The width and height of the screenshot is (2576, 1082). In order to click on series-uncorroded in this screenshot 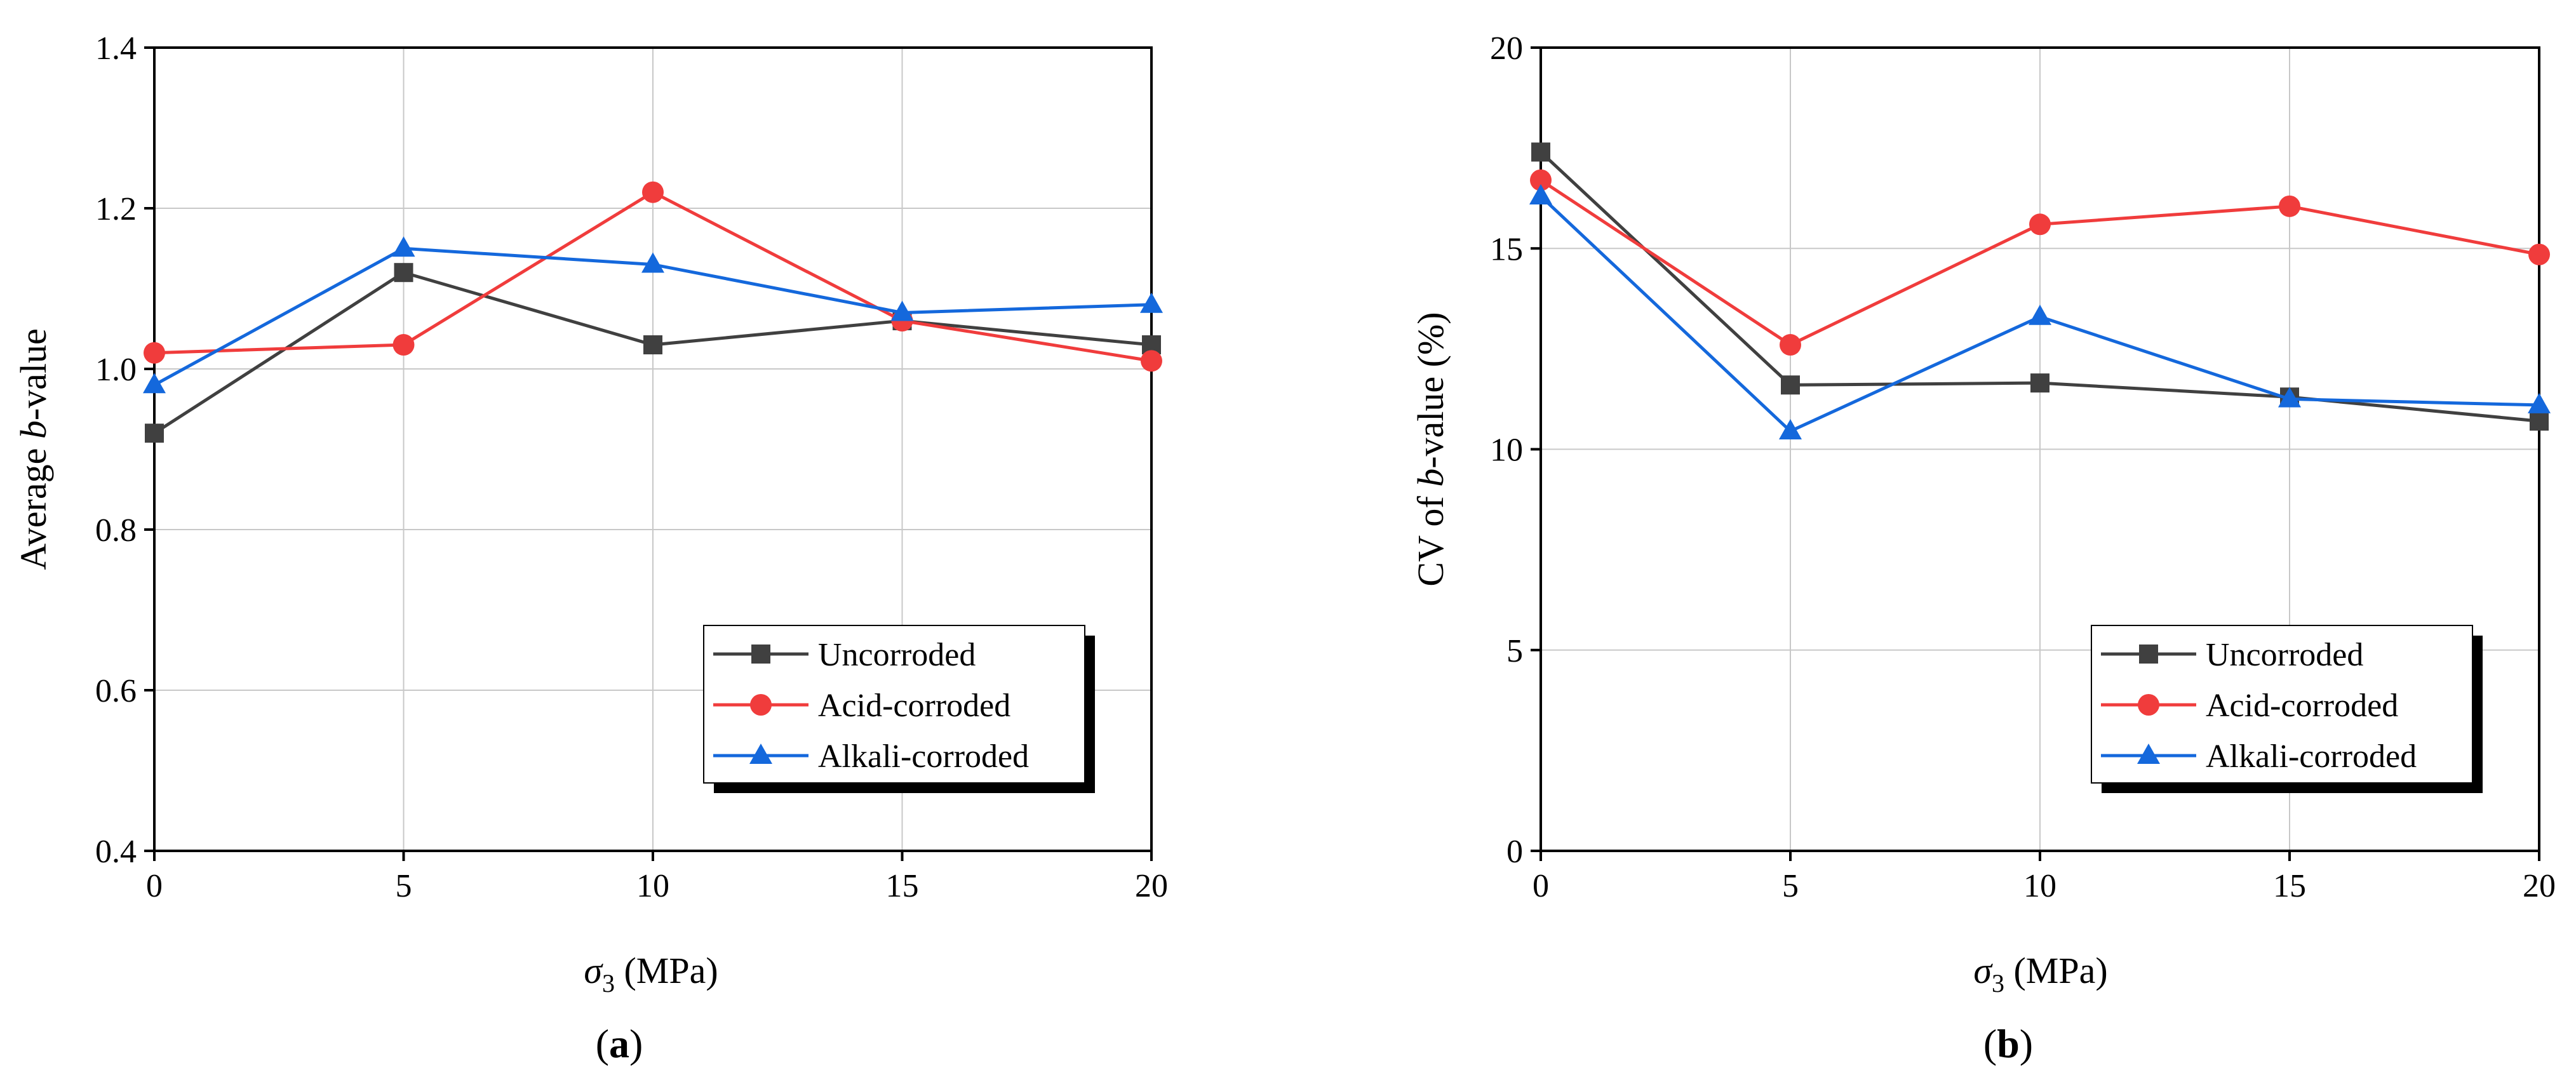, I will do `click(653, 353)`.